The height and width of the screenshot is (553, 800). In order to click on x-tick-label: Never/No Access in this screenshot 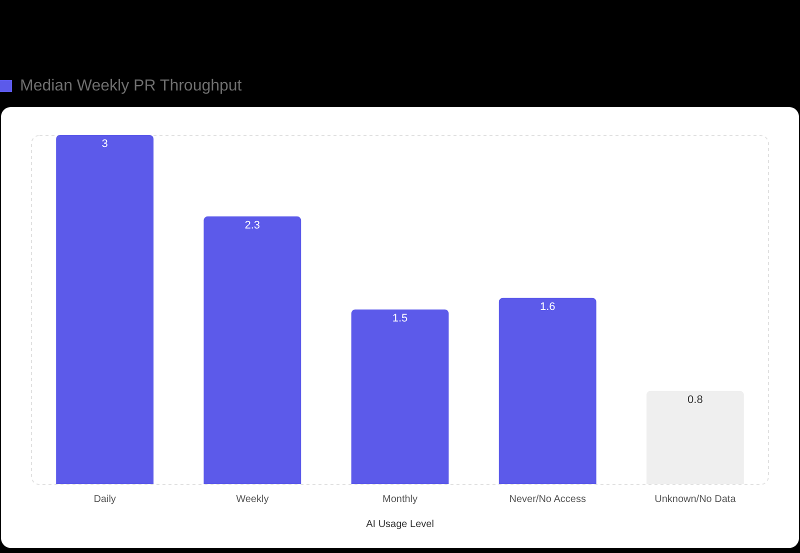, I will do `click(547, 499)`.